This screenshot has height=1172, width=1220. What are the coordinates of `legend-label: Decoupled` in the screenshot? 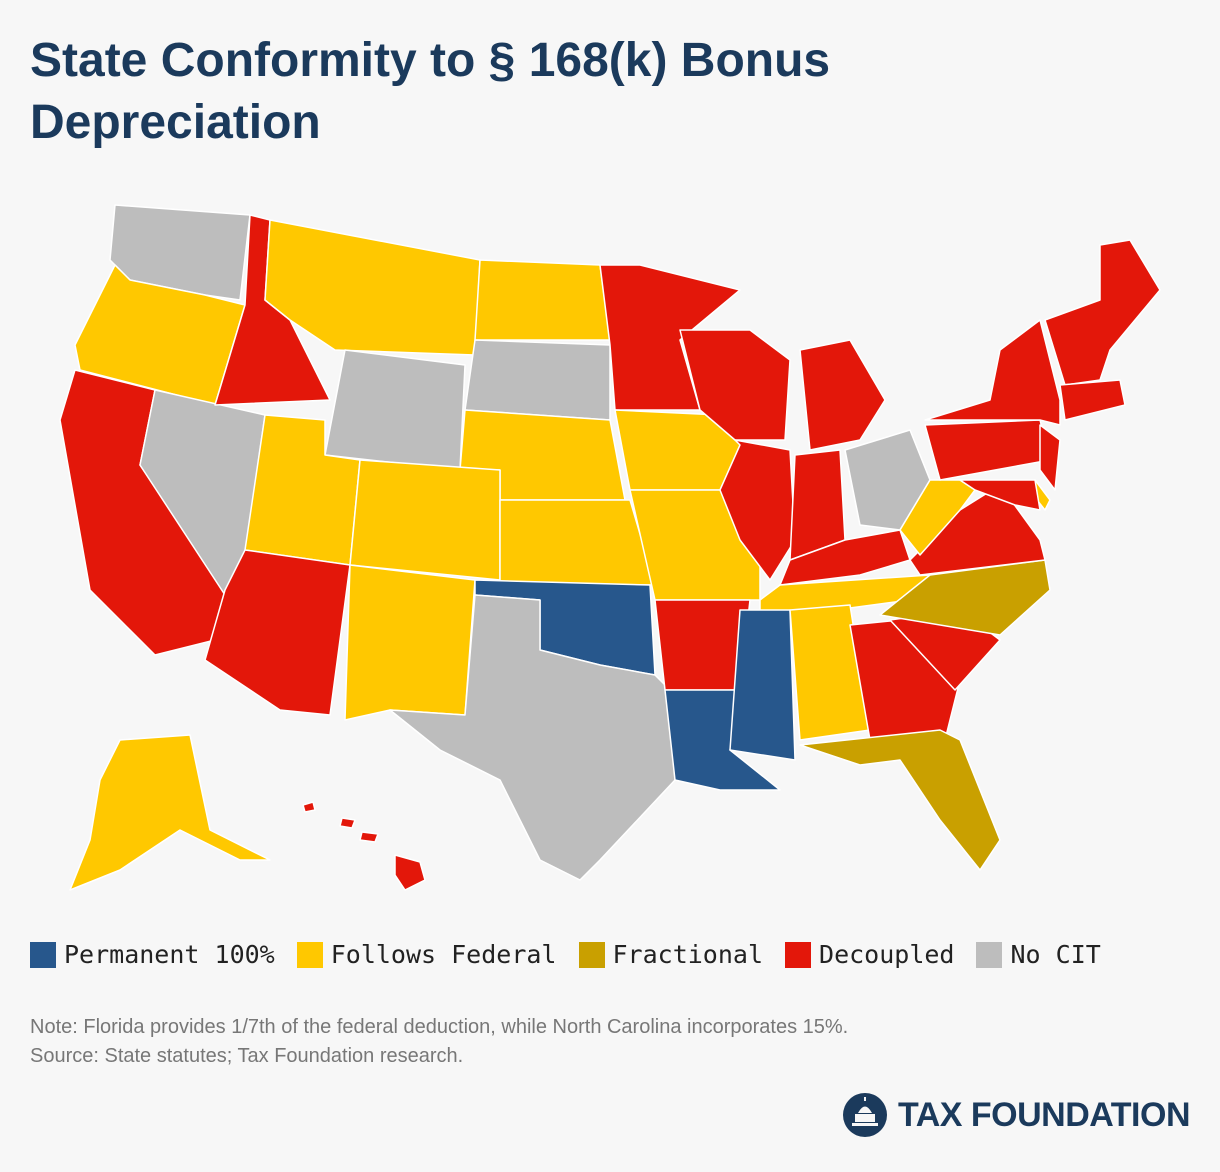 It's located at (887, 954).